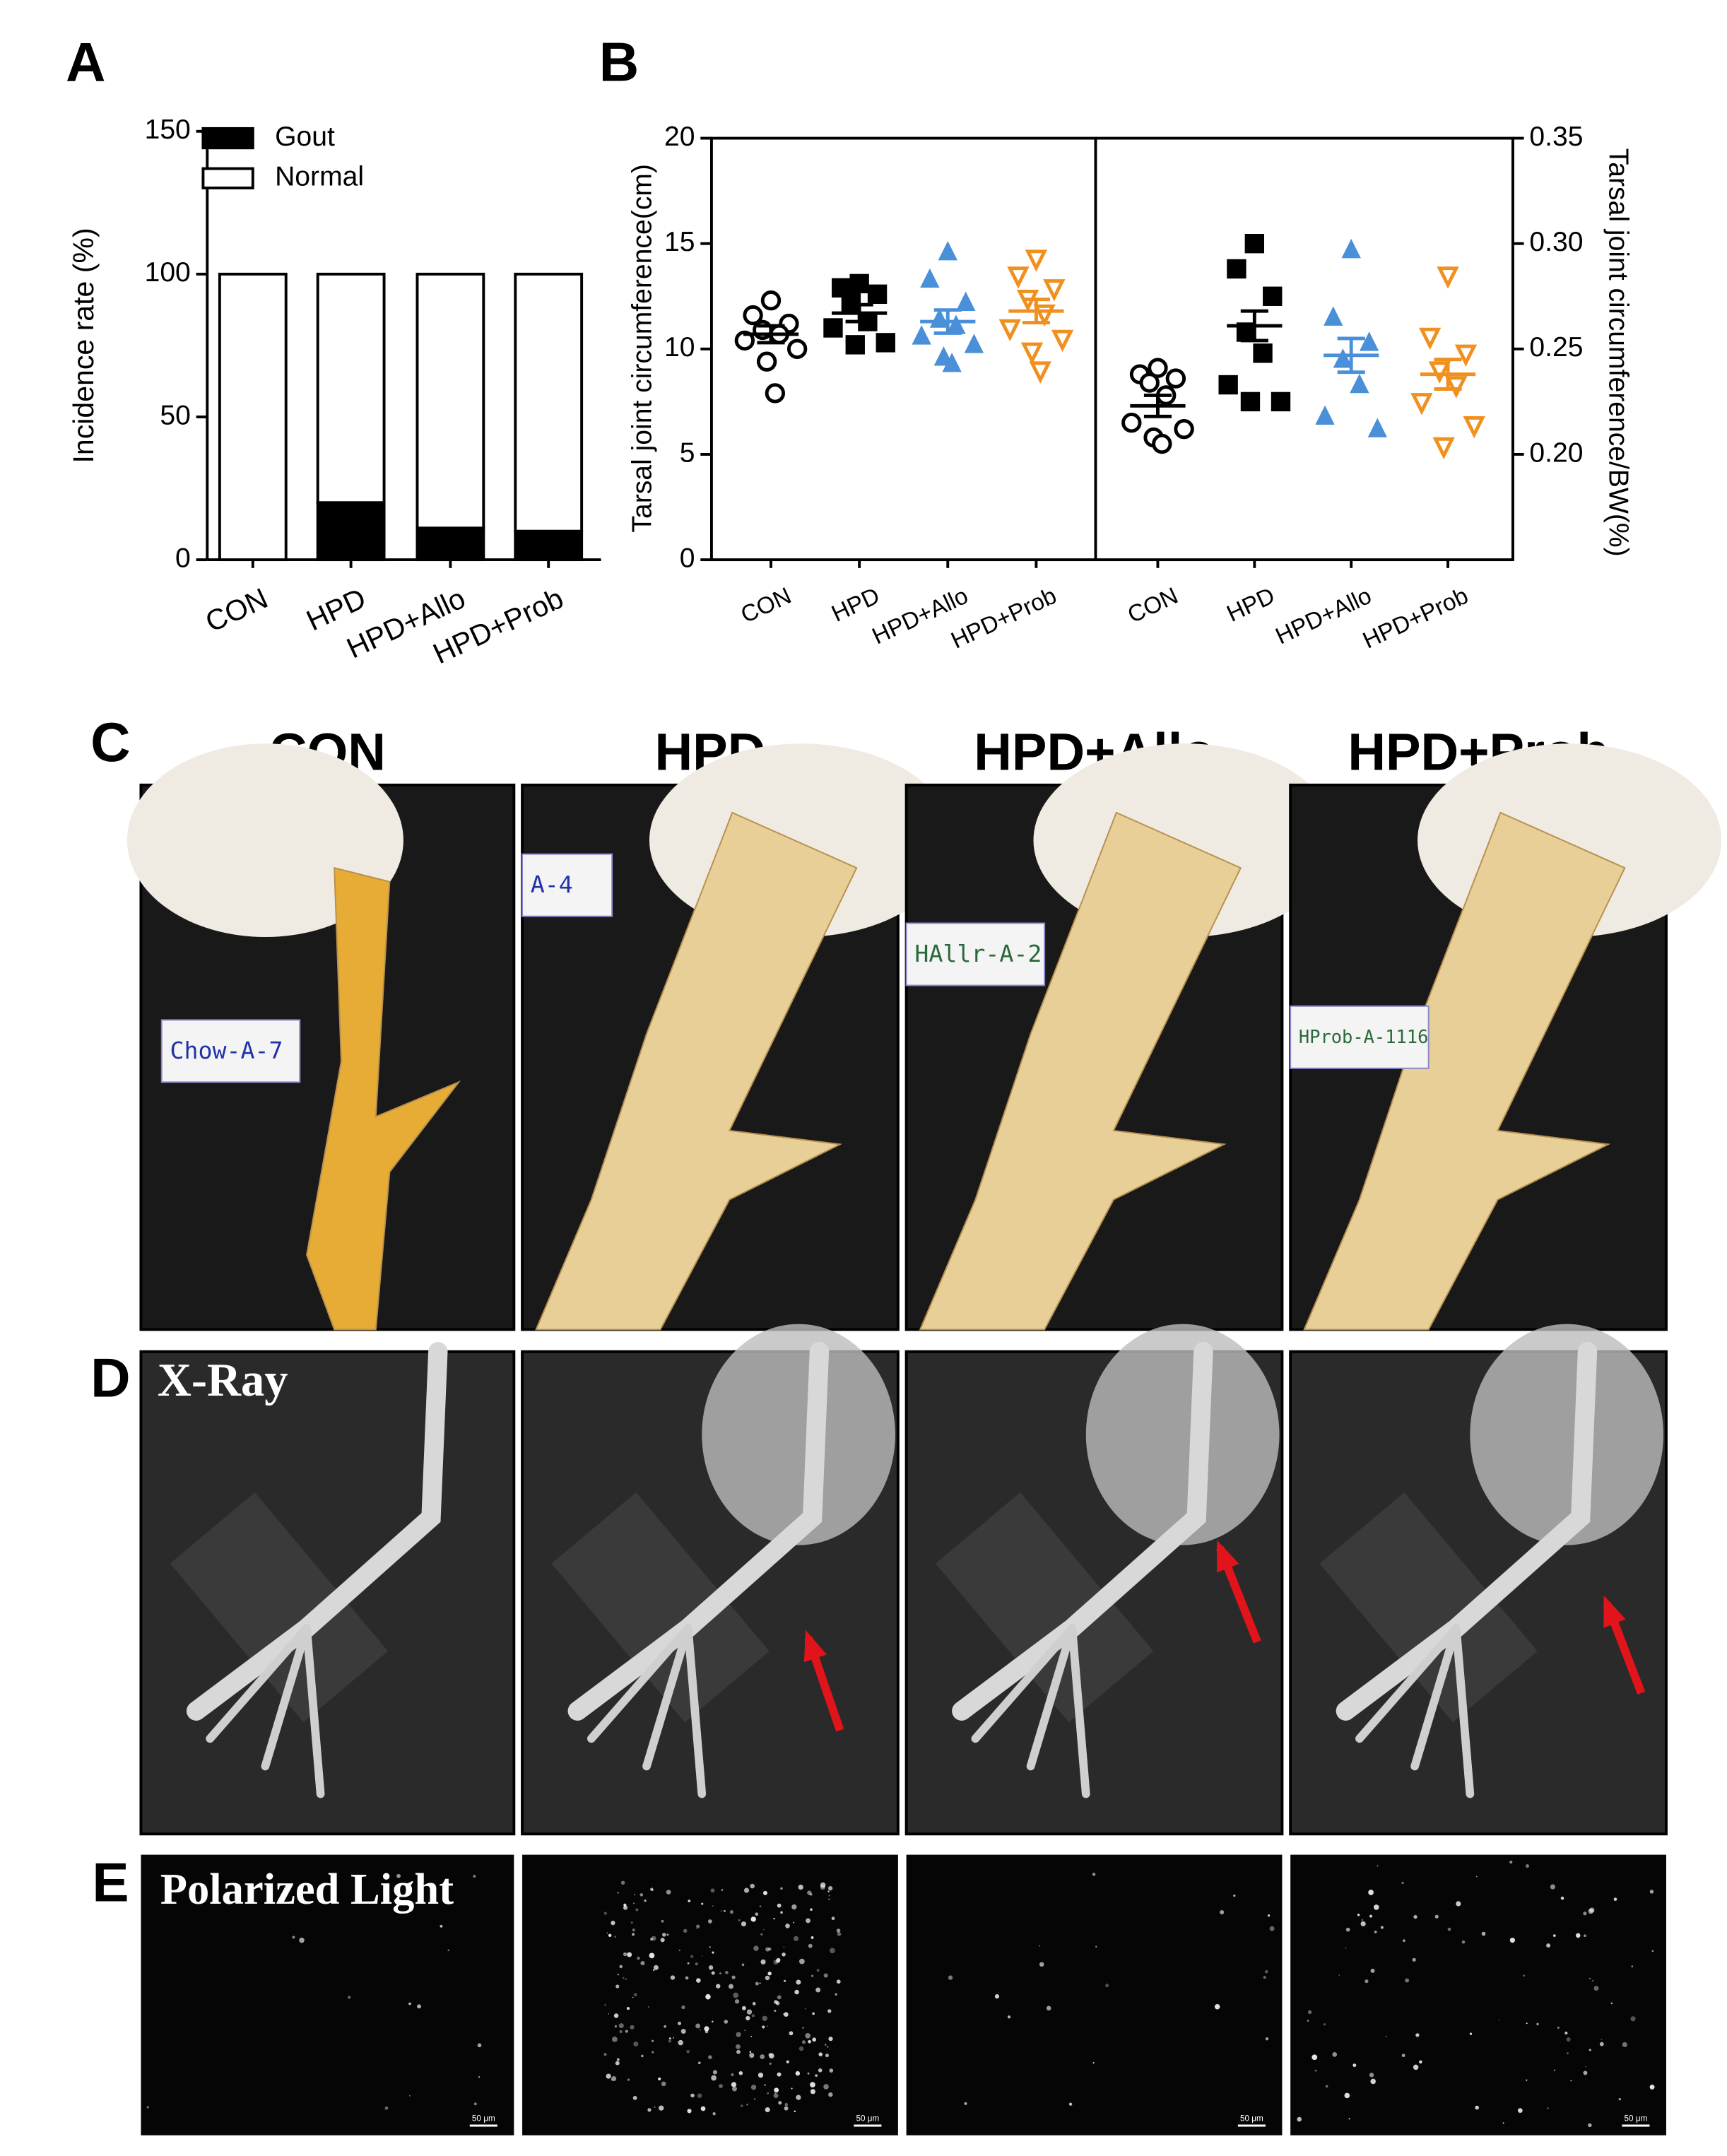 Image resolution: width=1727 pixels, height=2156 pixels. Describe the element at coordinates (1408, 1683) in the screenshot. I see `toe` at that location.